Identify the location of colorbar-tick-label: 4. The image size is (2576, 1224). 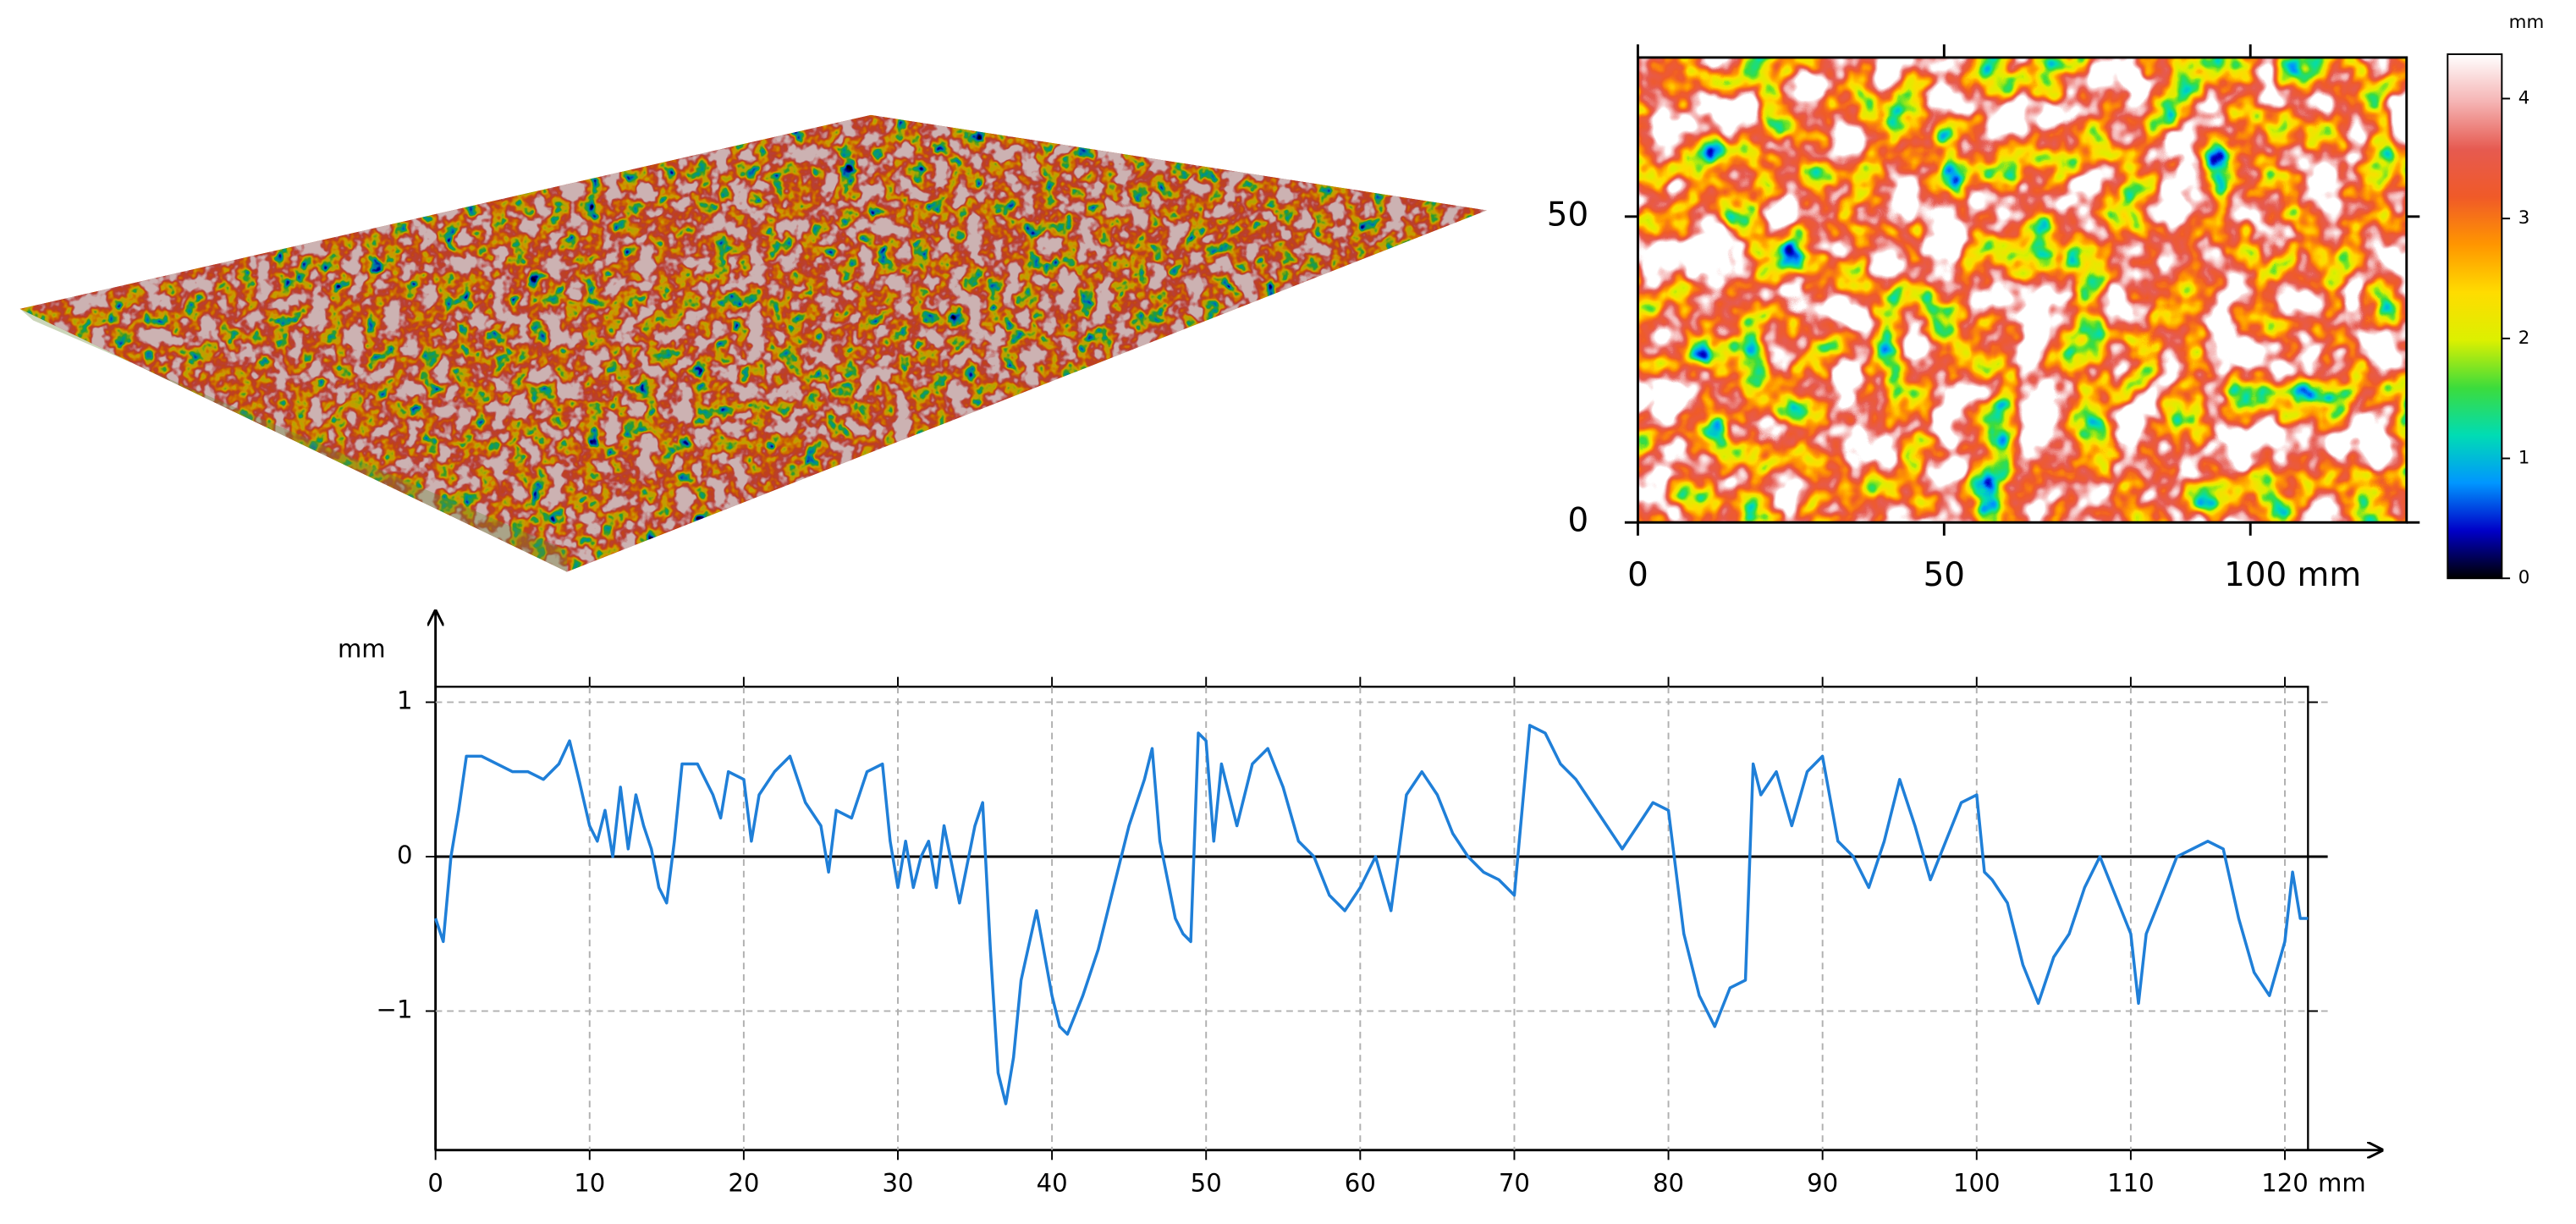
(2524, 97).